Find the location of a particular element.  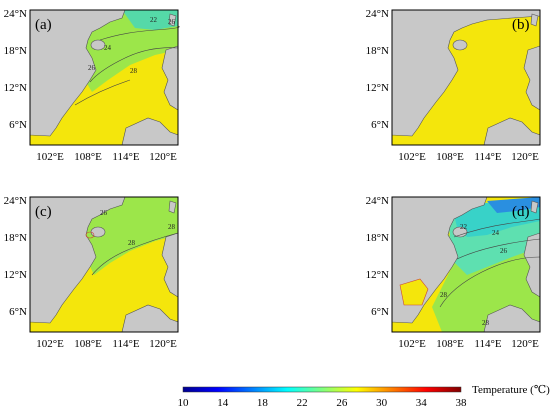

lon-ticks-c: 102°E 108°E 114°E 120°E is located at coordinates (106, 344).